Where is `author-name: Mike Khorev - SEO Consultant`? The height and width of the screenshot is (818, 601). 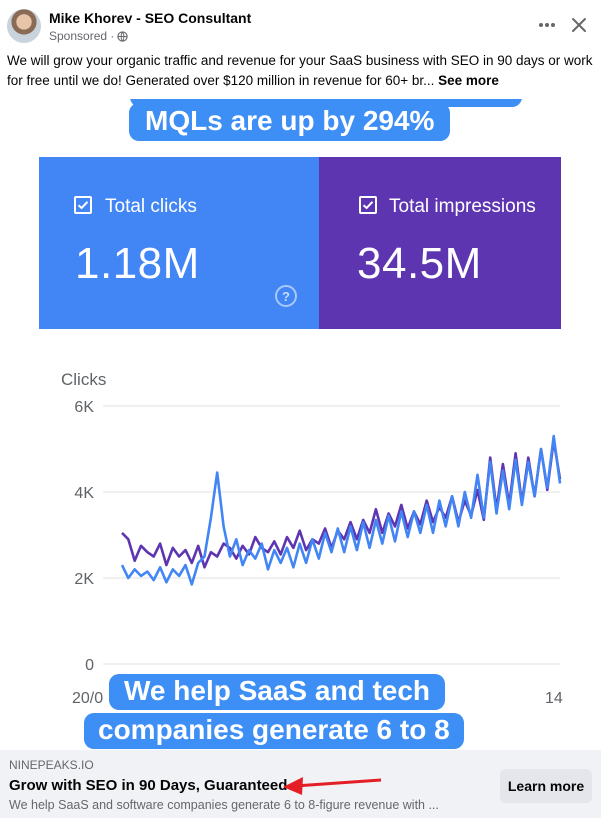 author-name: Mike Khorev - SEO Consultant is located at coordinates (150, 18).